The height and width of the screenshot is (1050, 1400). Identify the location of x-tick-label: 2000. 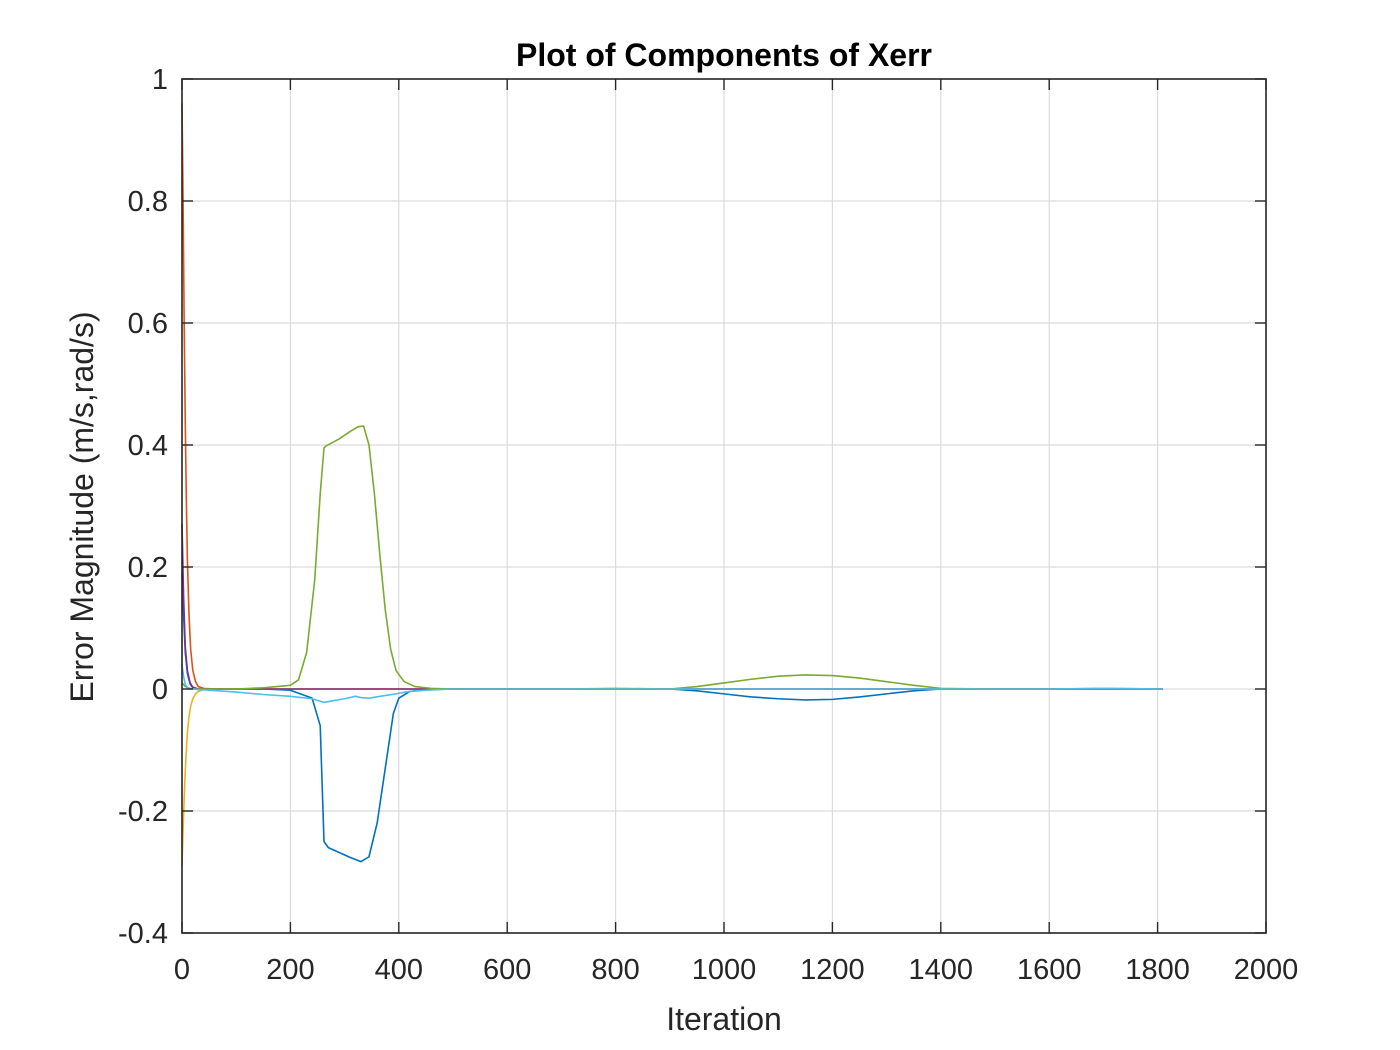
(1266, 970).